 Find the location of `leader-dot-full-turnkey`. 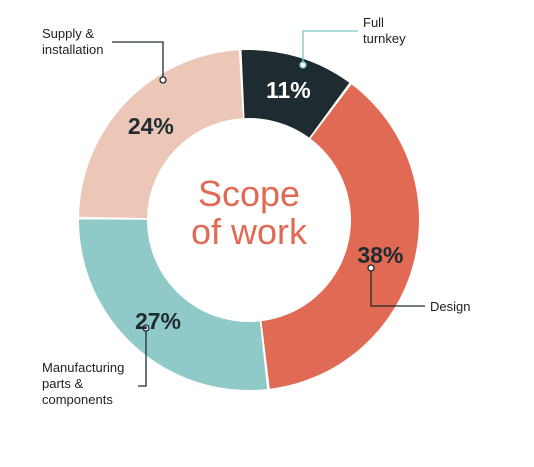

leader-dot-full-turnkey is located at coordinates (303, 65).